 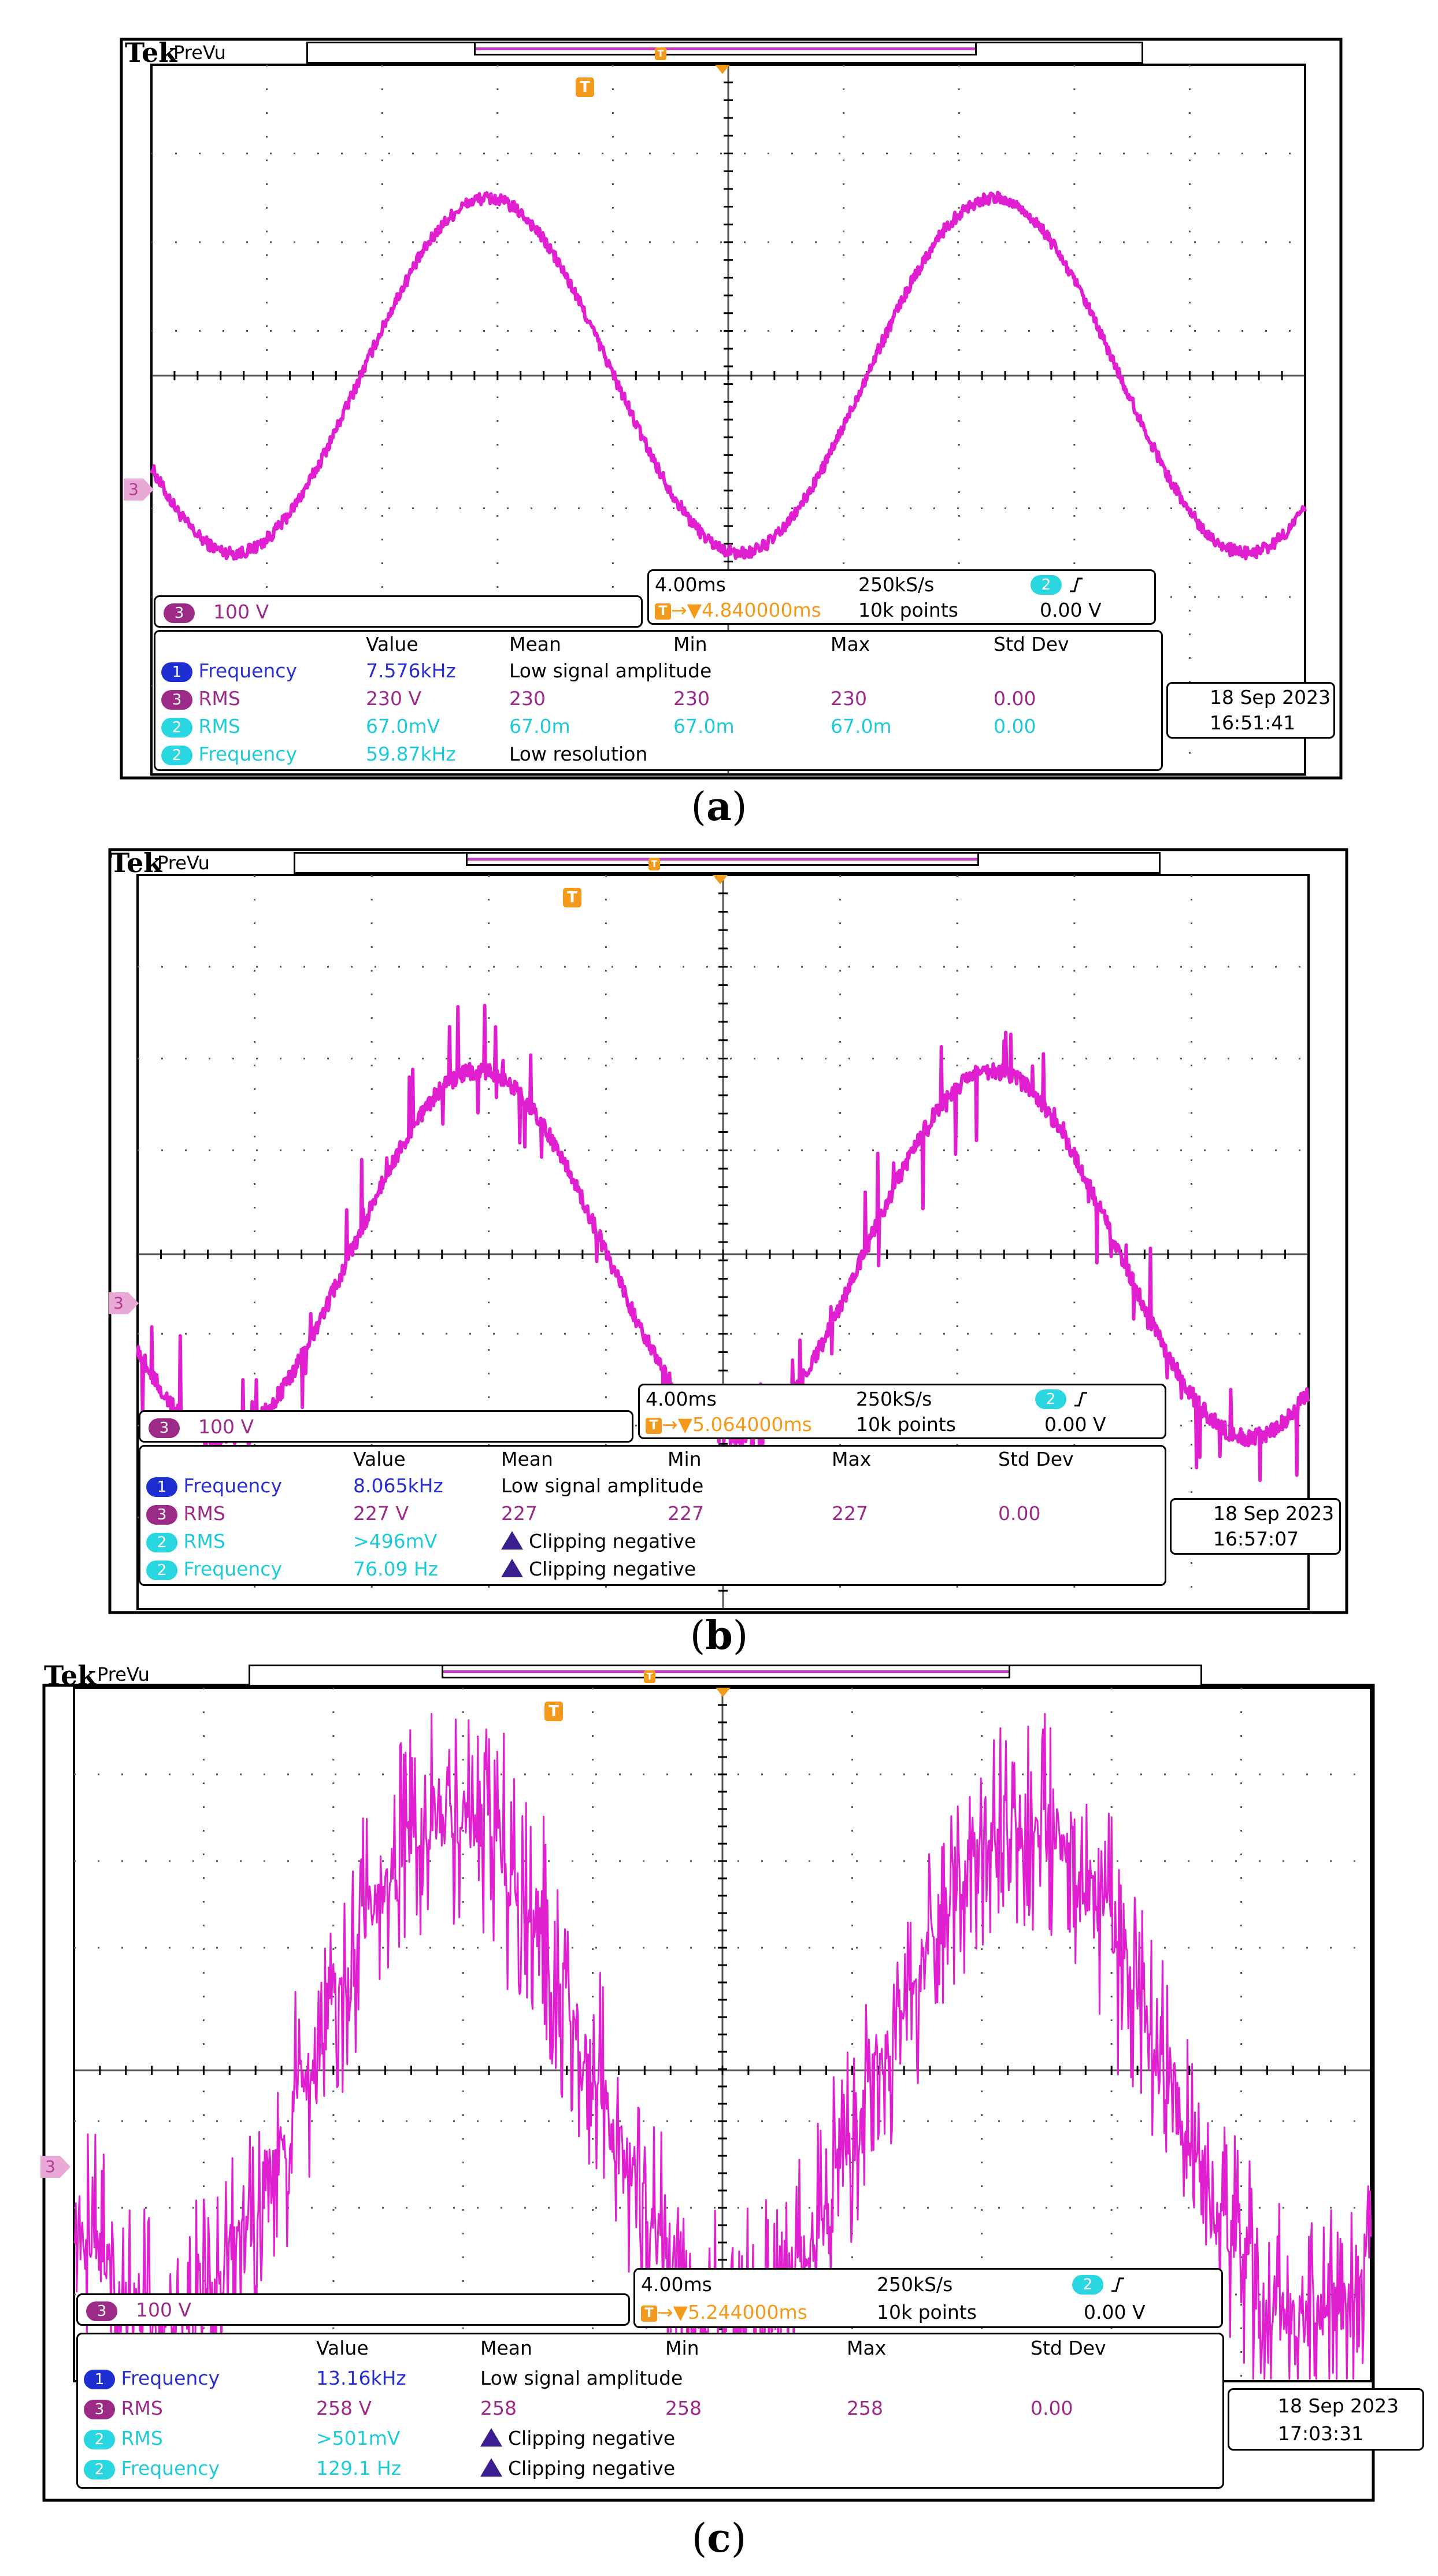 What do you see at coordinates (498, 2408) in the screenshot?
I see `meas-mean: 258` at bounding box center [498, 2408].